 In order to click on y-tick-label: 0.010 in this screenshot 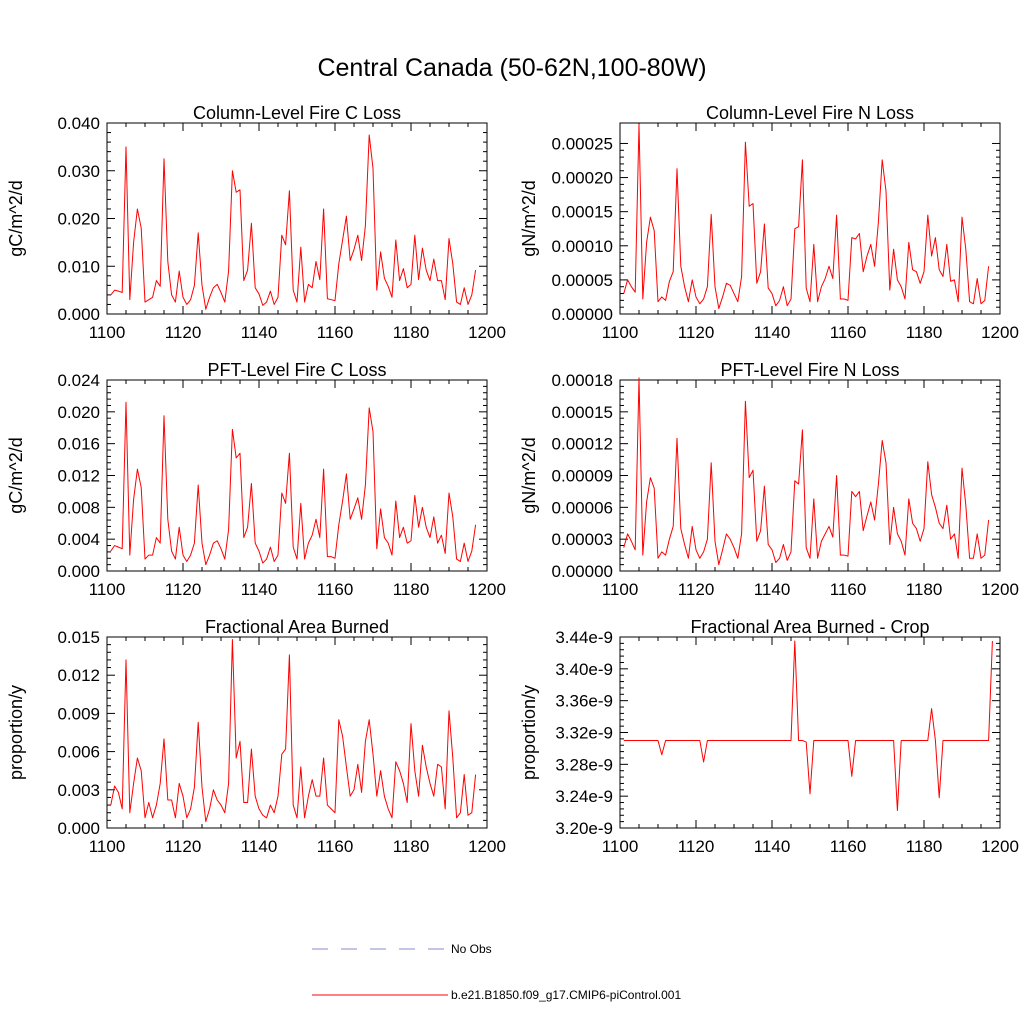, I will do `click(78, 266)`.